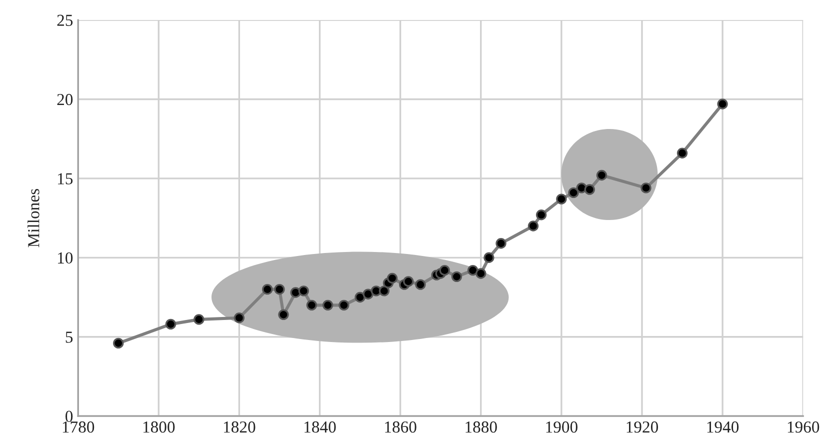  Describe the element at coordinates (69, 337) in the screenshot. I see `y-tick-label: 5` at that location.